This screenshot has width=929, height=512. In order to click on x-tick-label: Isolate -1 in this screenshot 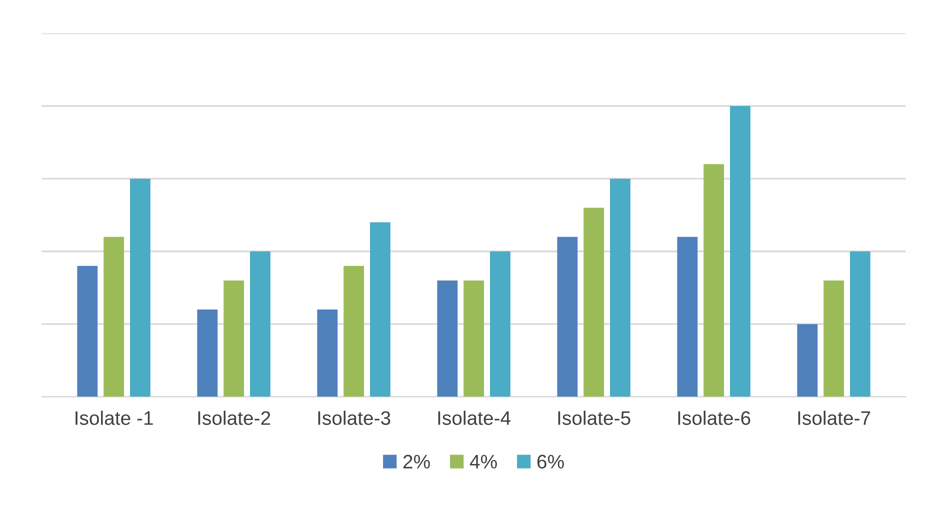, I will do `click(114, 417)`.